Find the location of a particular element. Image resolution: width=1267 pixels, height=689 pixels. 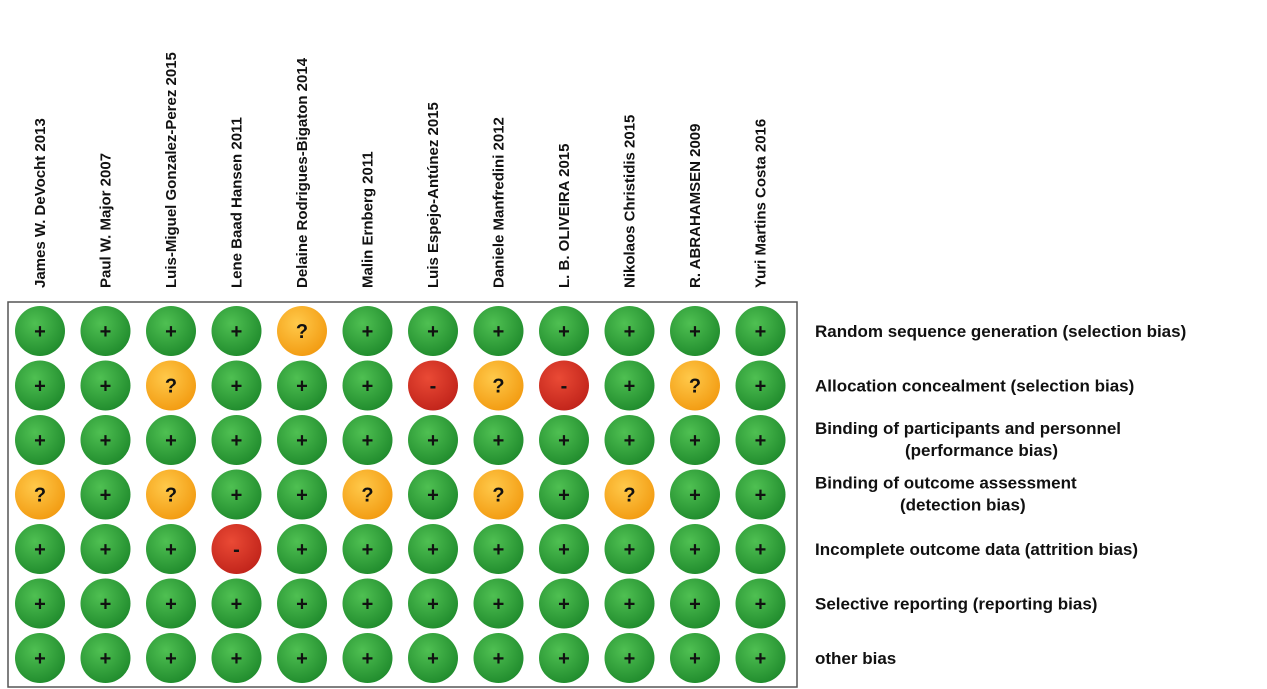

study-label: R. ABRAHAMSEN 2009 is located at coordinates (695, 206).